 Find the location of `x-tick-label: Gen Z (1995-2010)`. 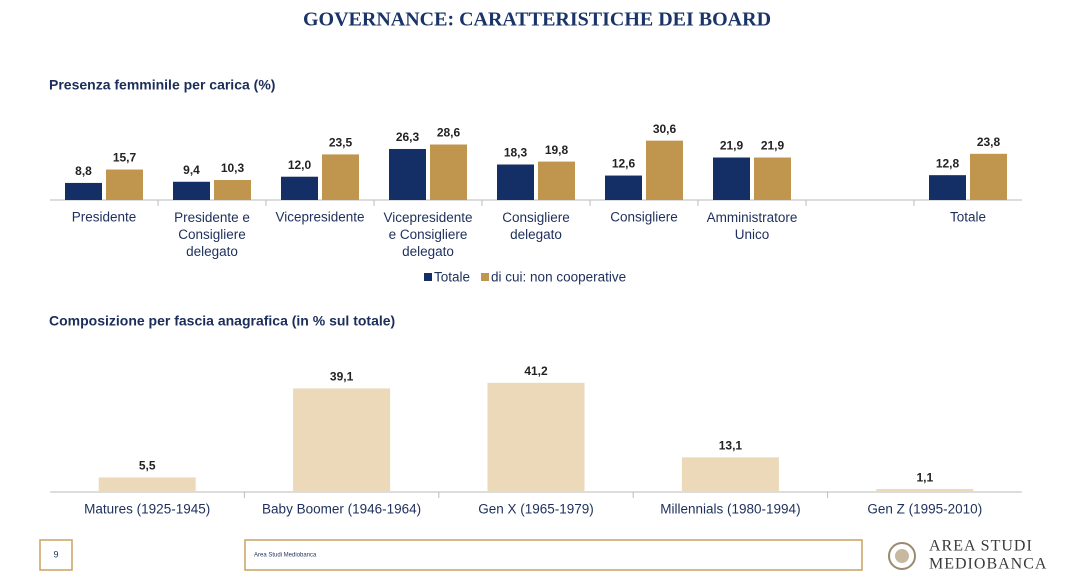

x-tick-label: Gen Z (1995-2010) is located at coordinates (924, 509).